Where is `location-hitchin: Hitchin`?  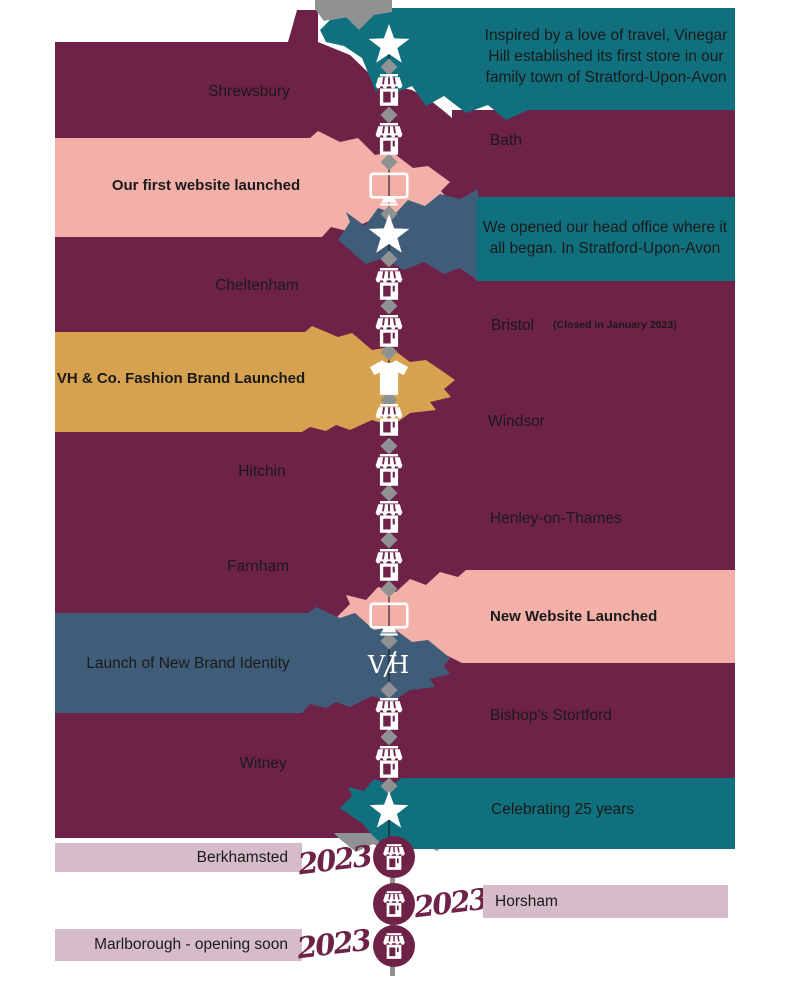 location-hitchin: Hitchin is located at coordinates (262, 471).